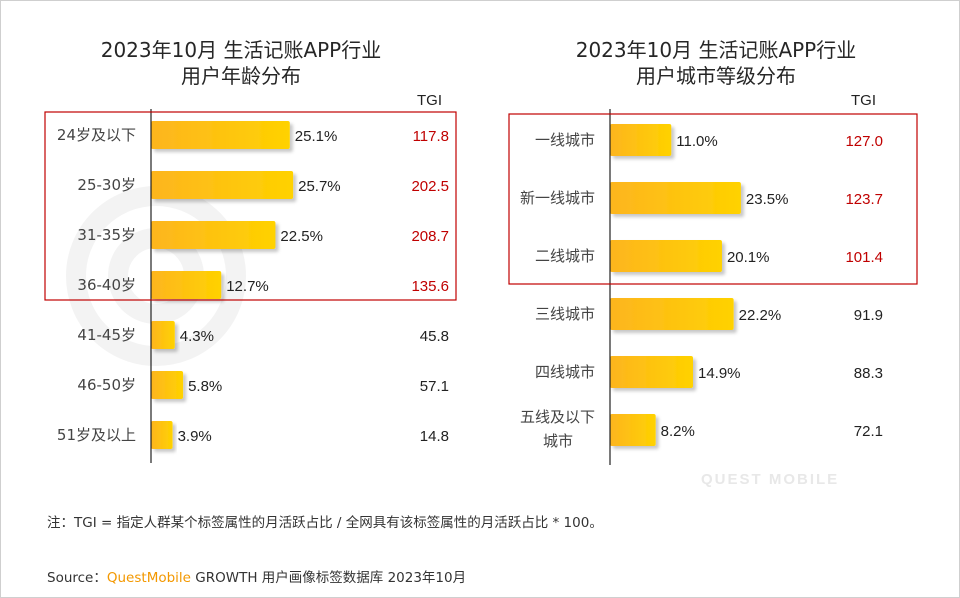 Image resolution: width=960 pixels, height=598 pixels. I want to click on city-value-label: 14.9%, so click(719, 373).